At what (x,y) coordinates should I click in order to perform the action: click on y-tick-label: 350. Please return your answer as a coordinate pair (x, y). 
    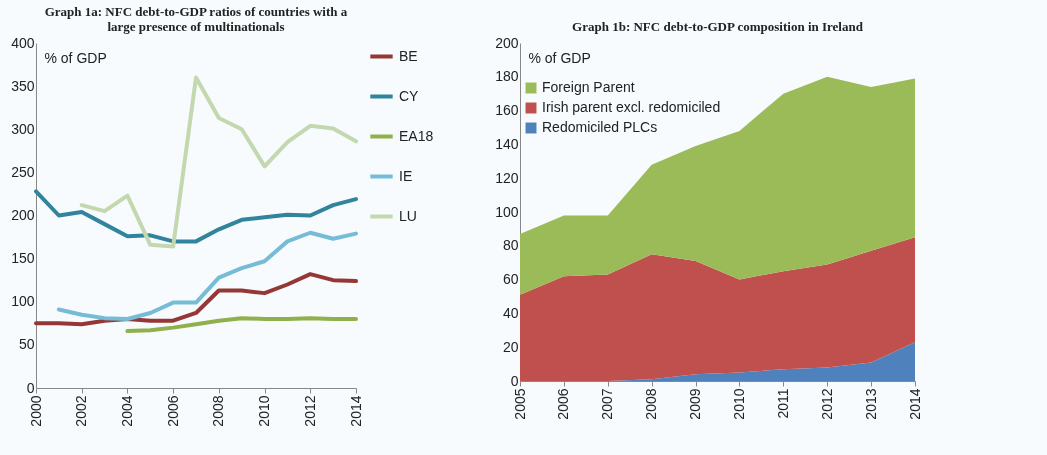
    Looking at the image, I should click on (23, 85).